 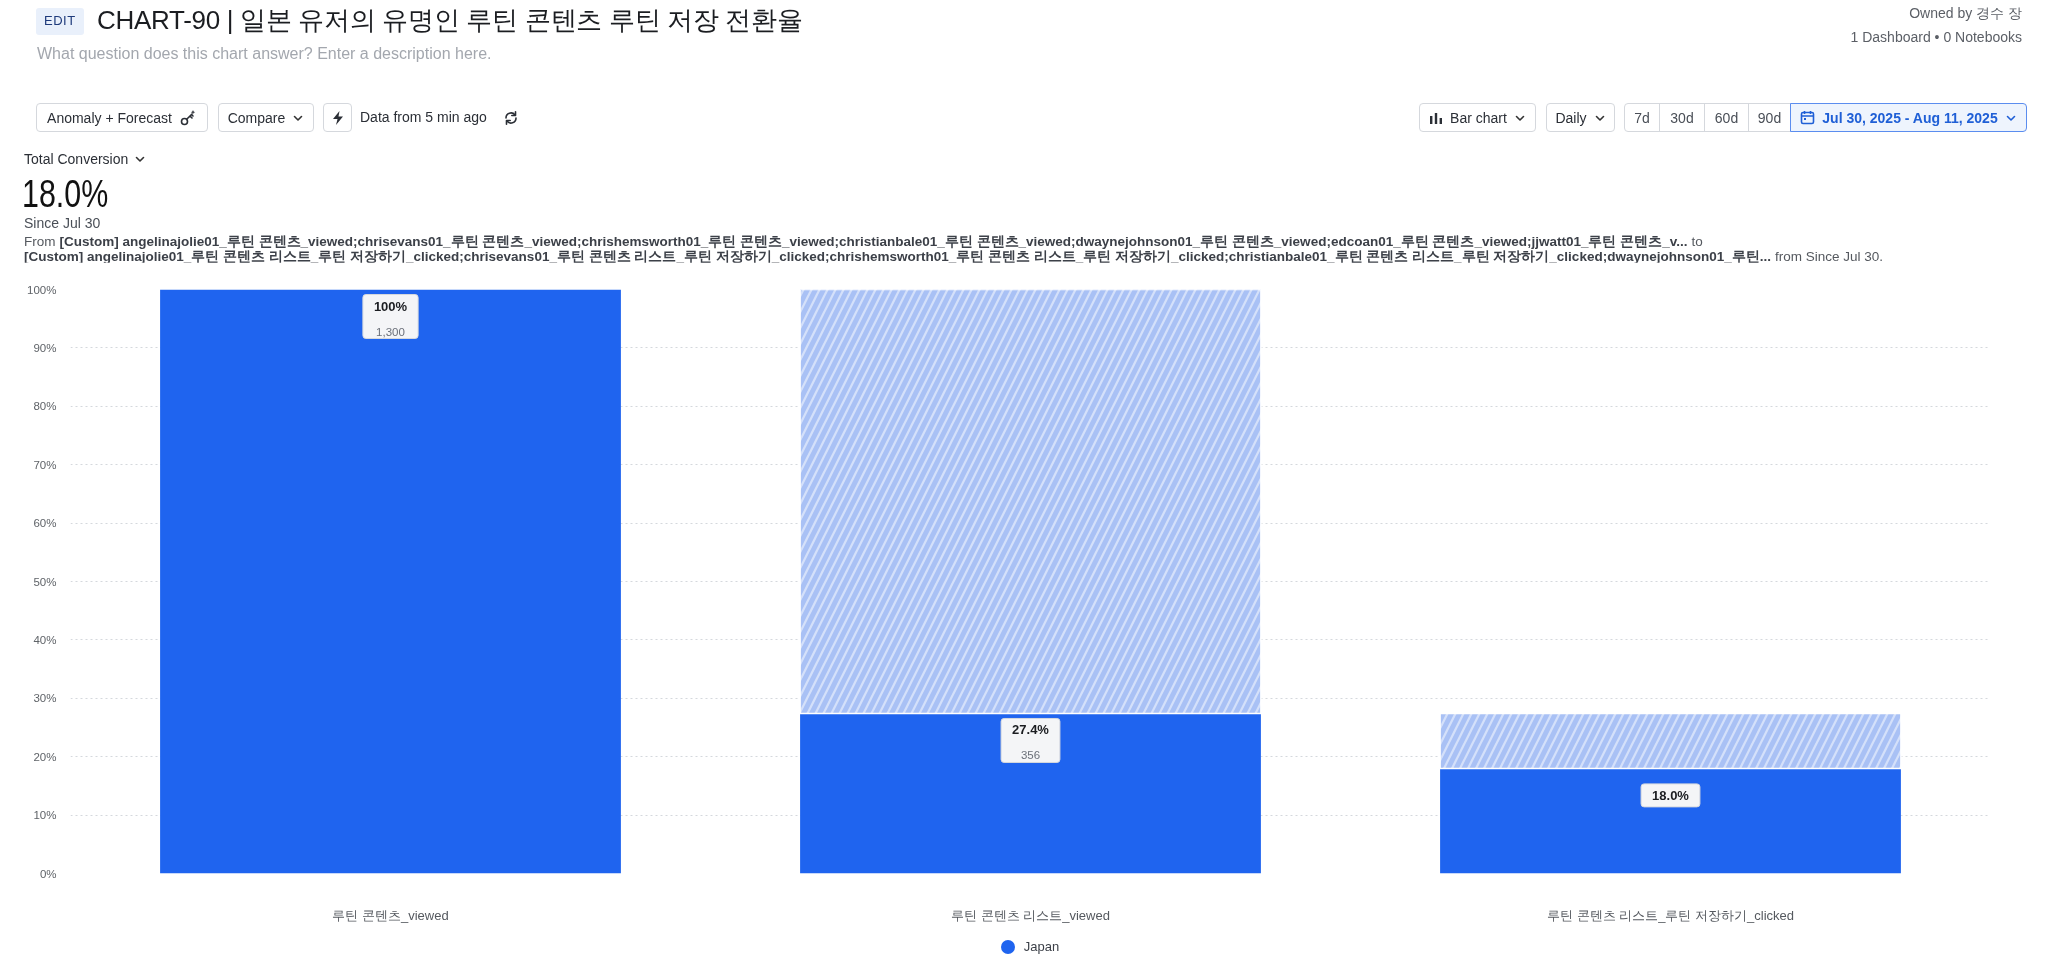 I want to click on text: Anomaly + Forecast, so click(x=109, y=118).